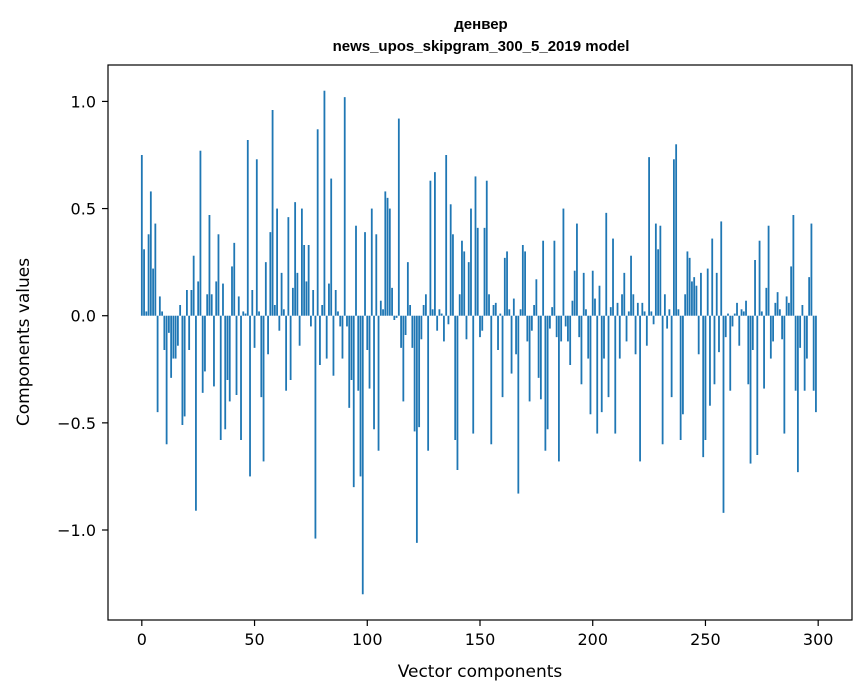  I want to click on x-tick-label: 250, so click(705, 639).